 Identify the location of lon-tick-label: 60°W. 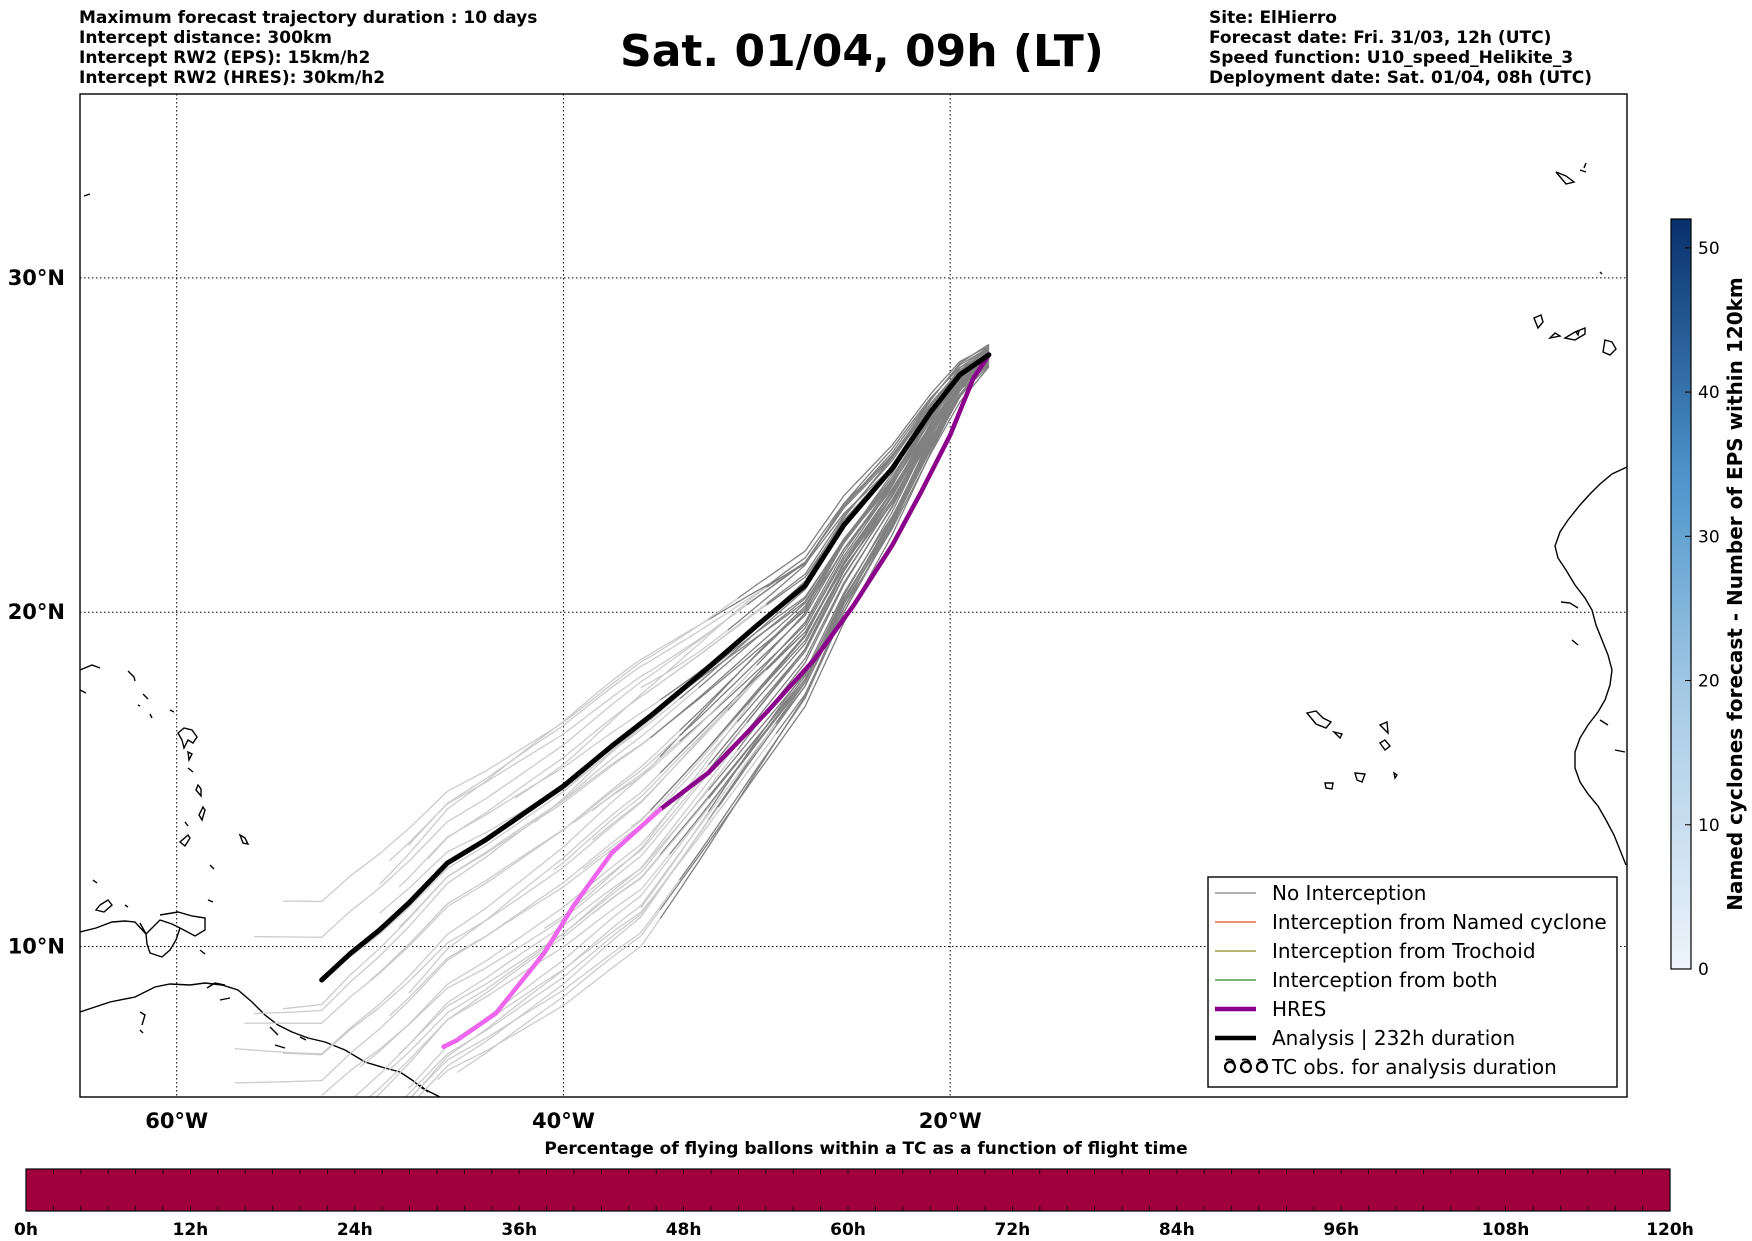
(176, 1121).